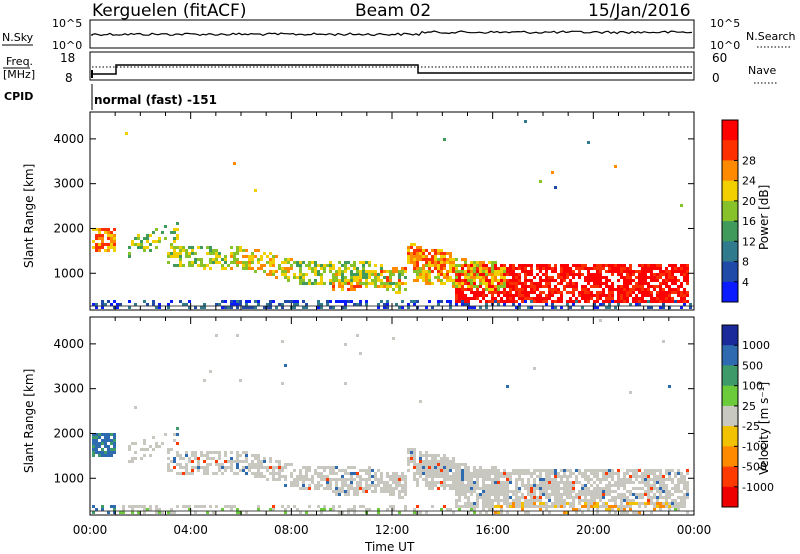  Describe the element at coordinates (18, 37) in the screenshot. I see `nsky-label: N.Sky` at that location.